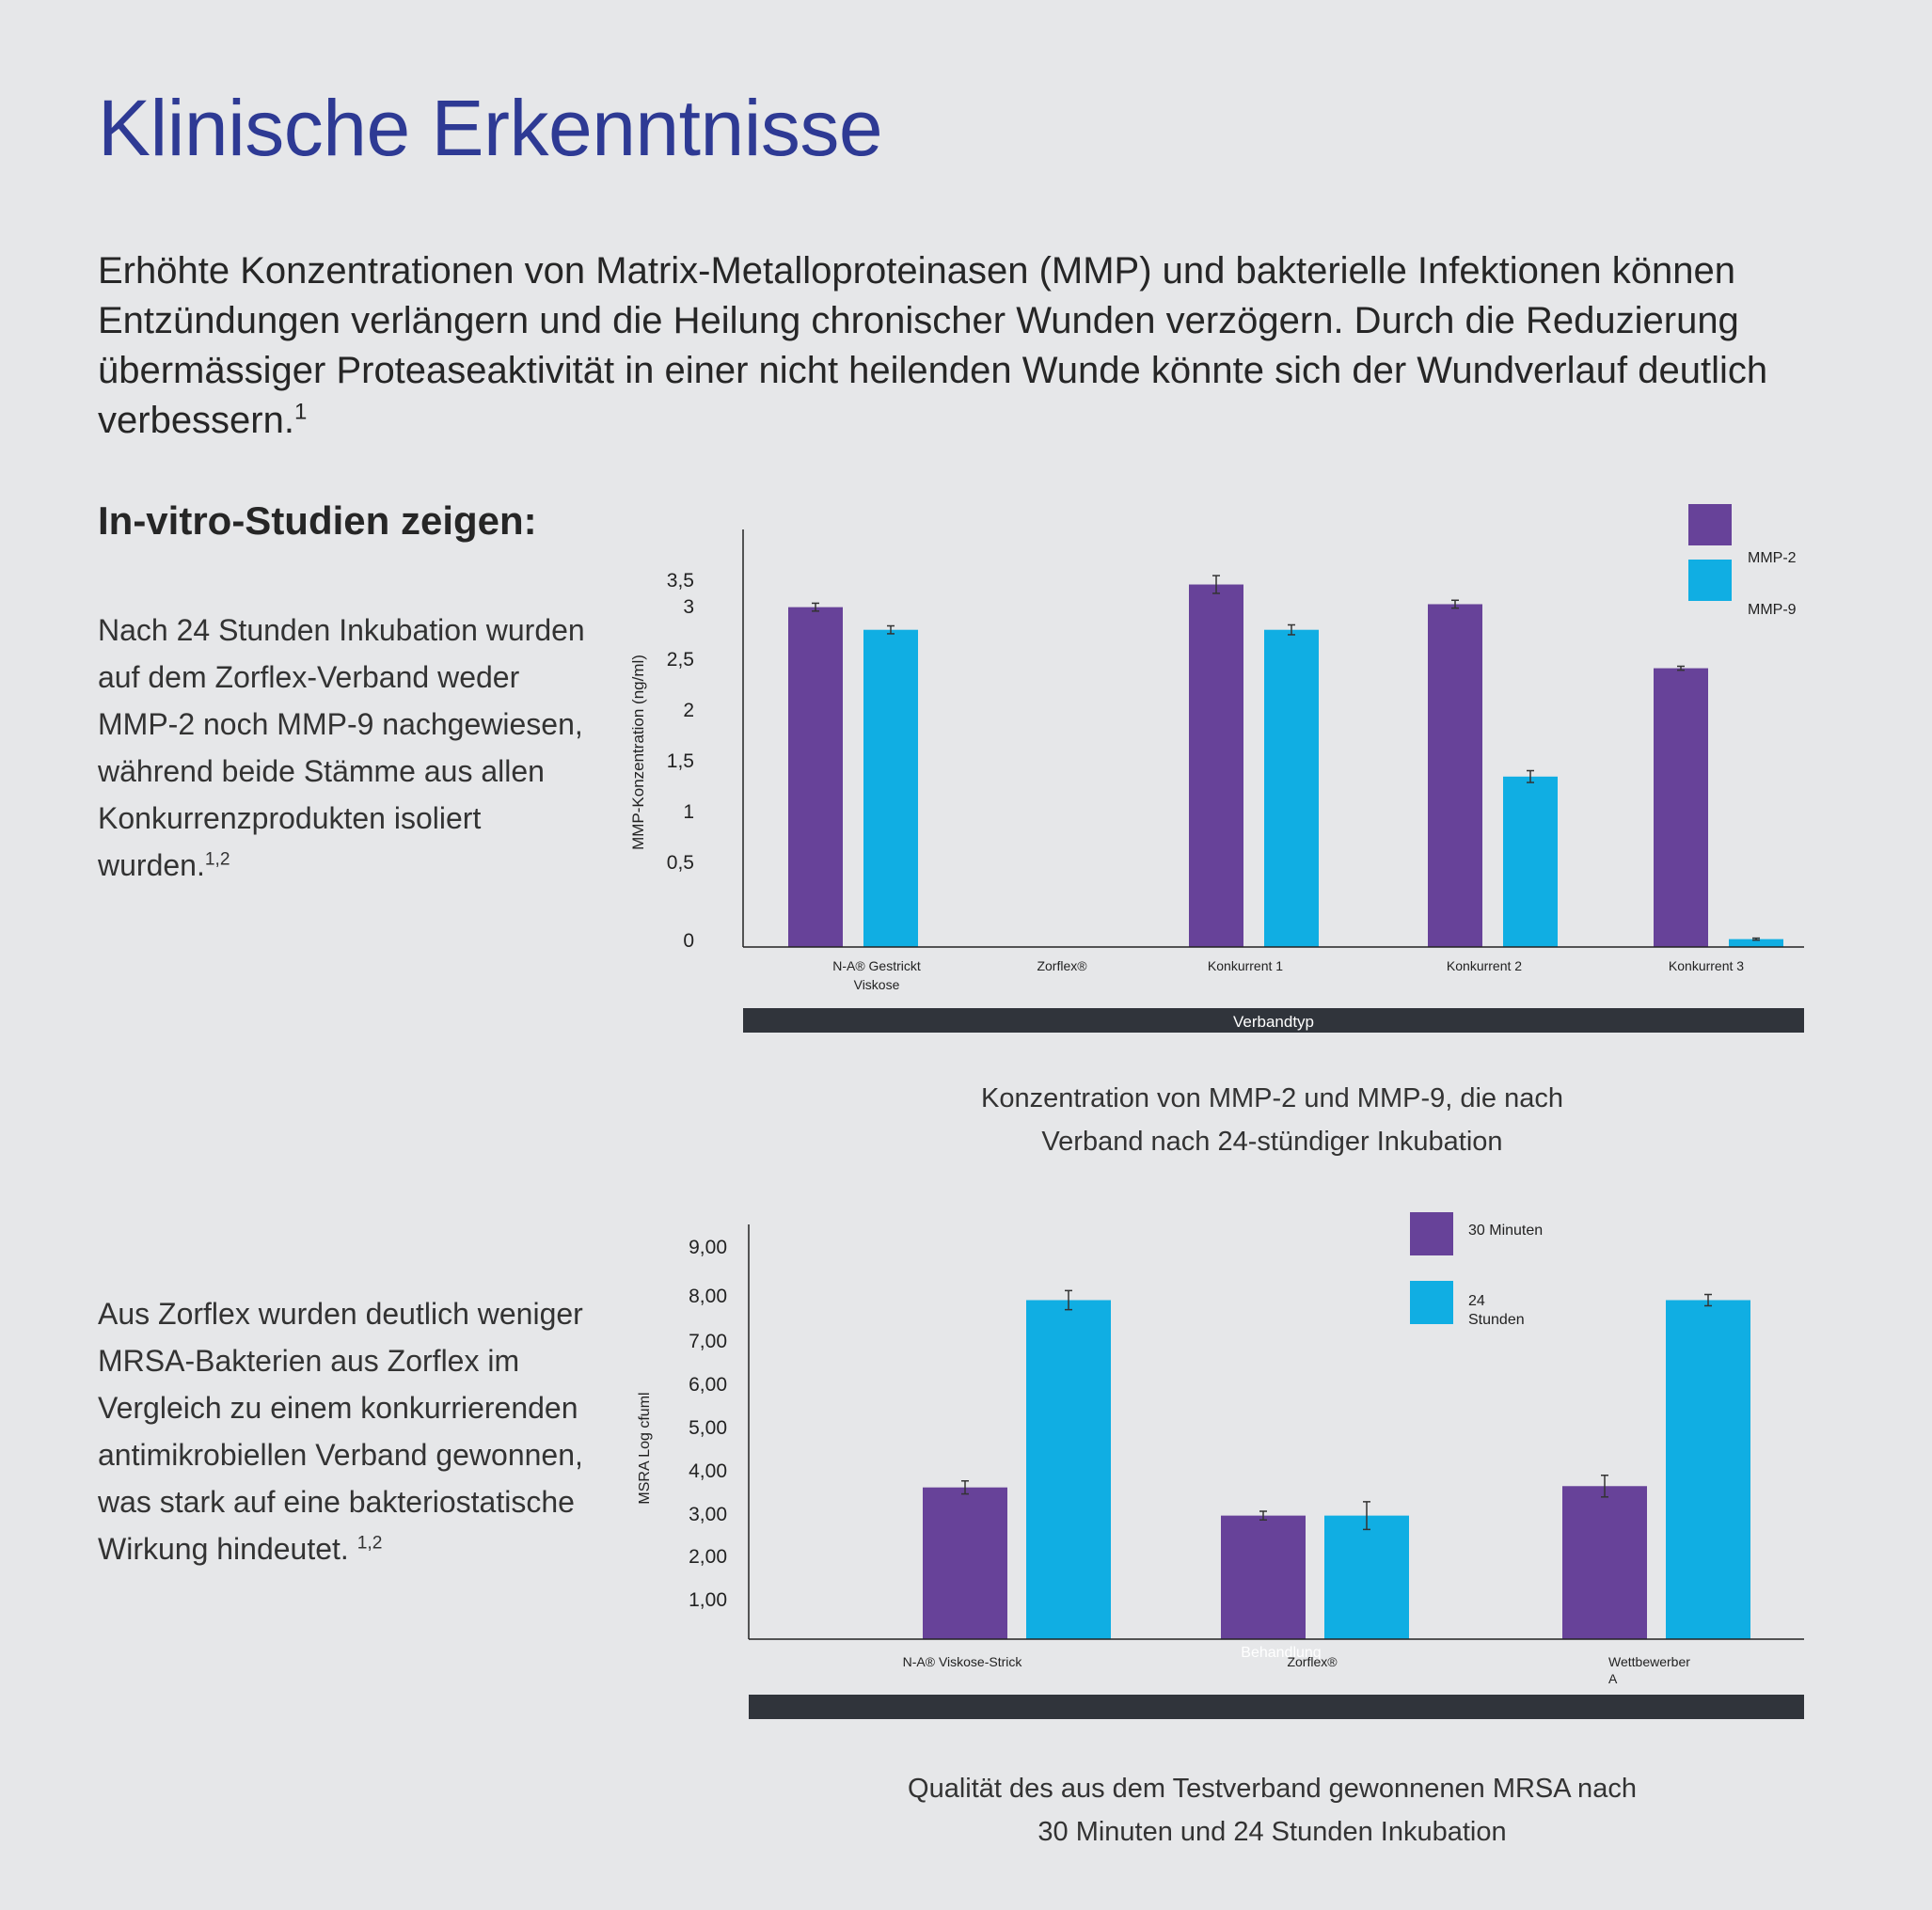  I want to click on legend-label-mmp-9: MMP-9, so click(1772, 610).